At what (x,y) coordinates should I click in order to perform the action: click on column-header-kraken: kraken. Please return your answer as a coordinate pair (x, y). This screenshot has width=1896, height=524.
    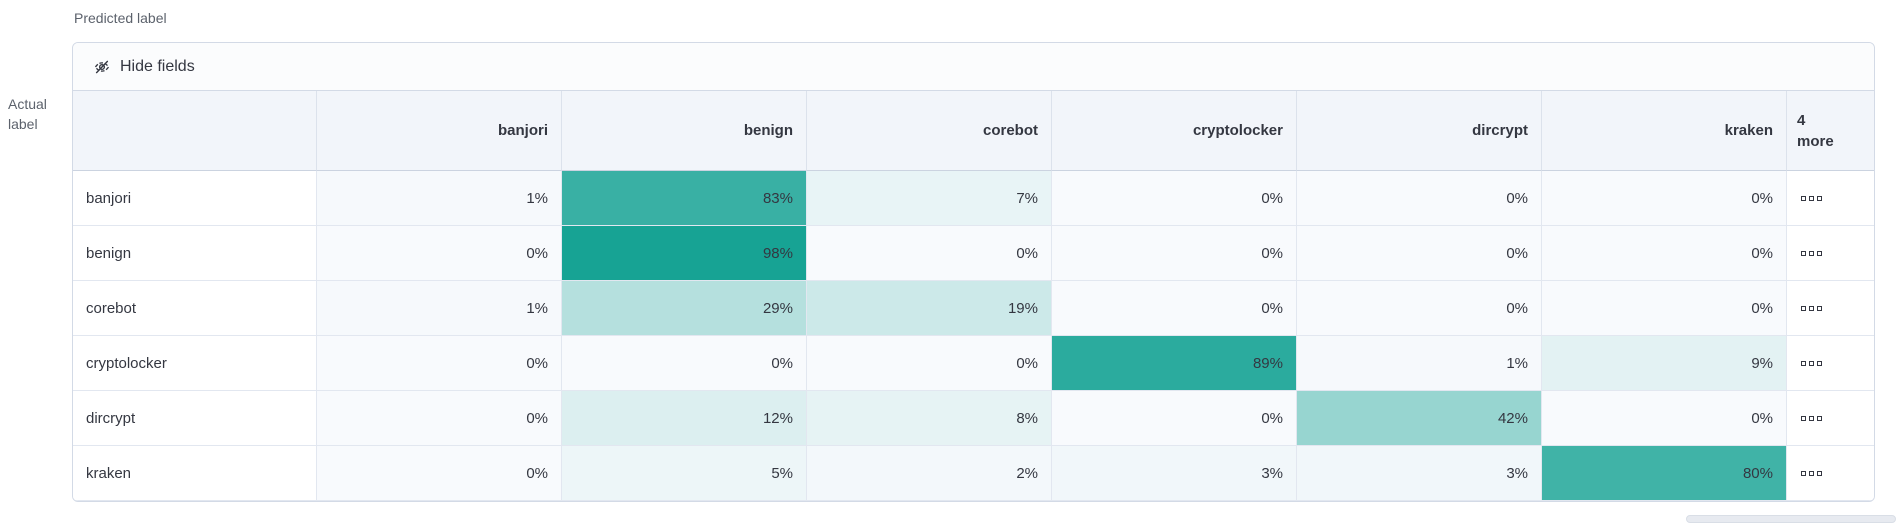
    Looking at the image, I should click on (1664, 131).